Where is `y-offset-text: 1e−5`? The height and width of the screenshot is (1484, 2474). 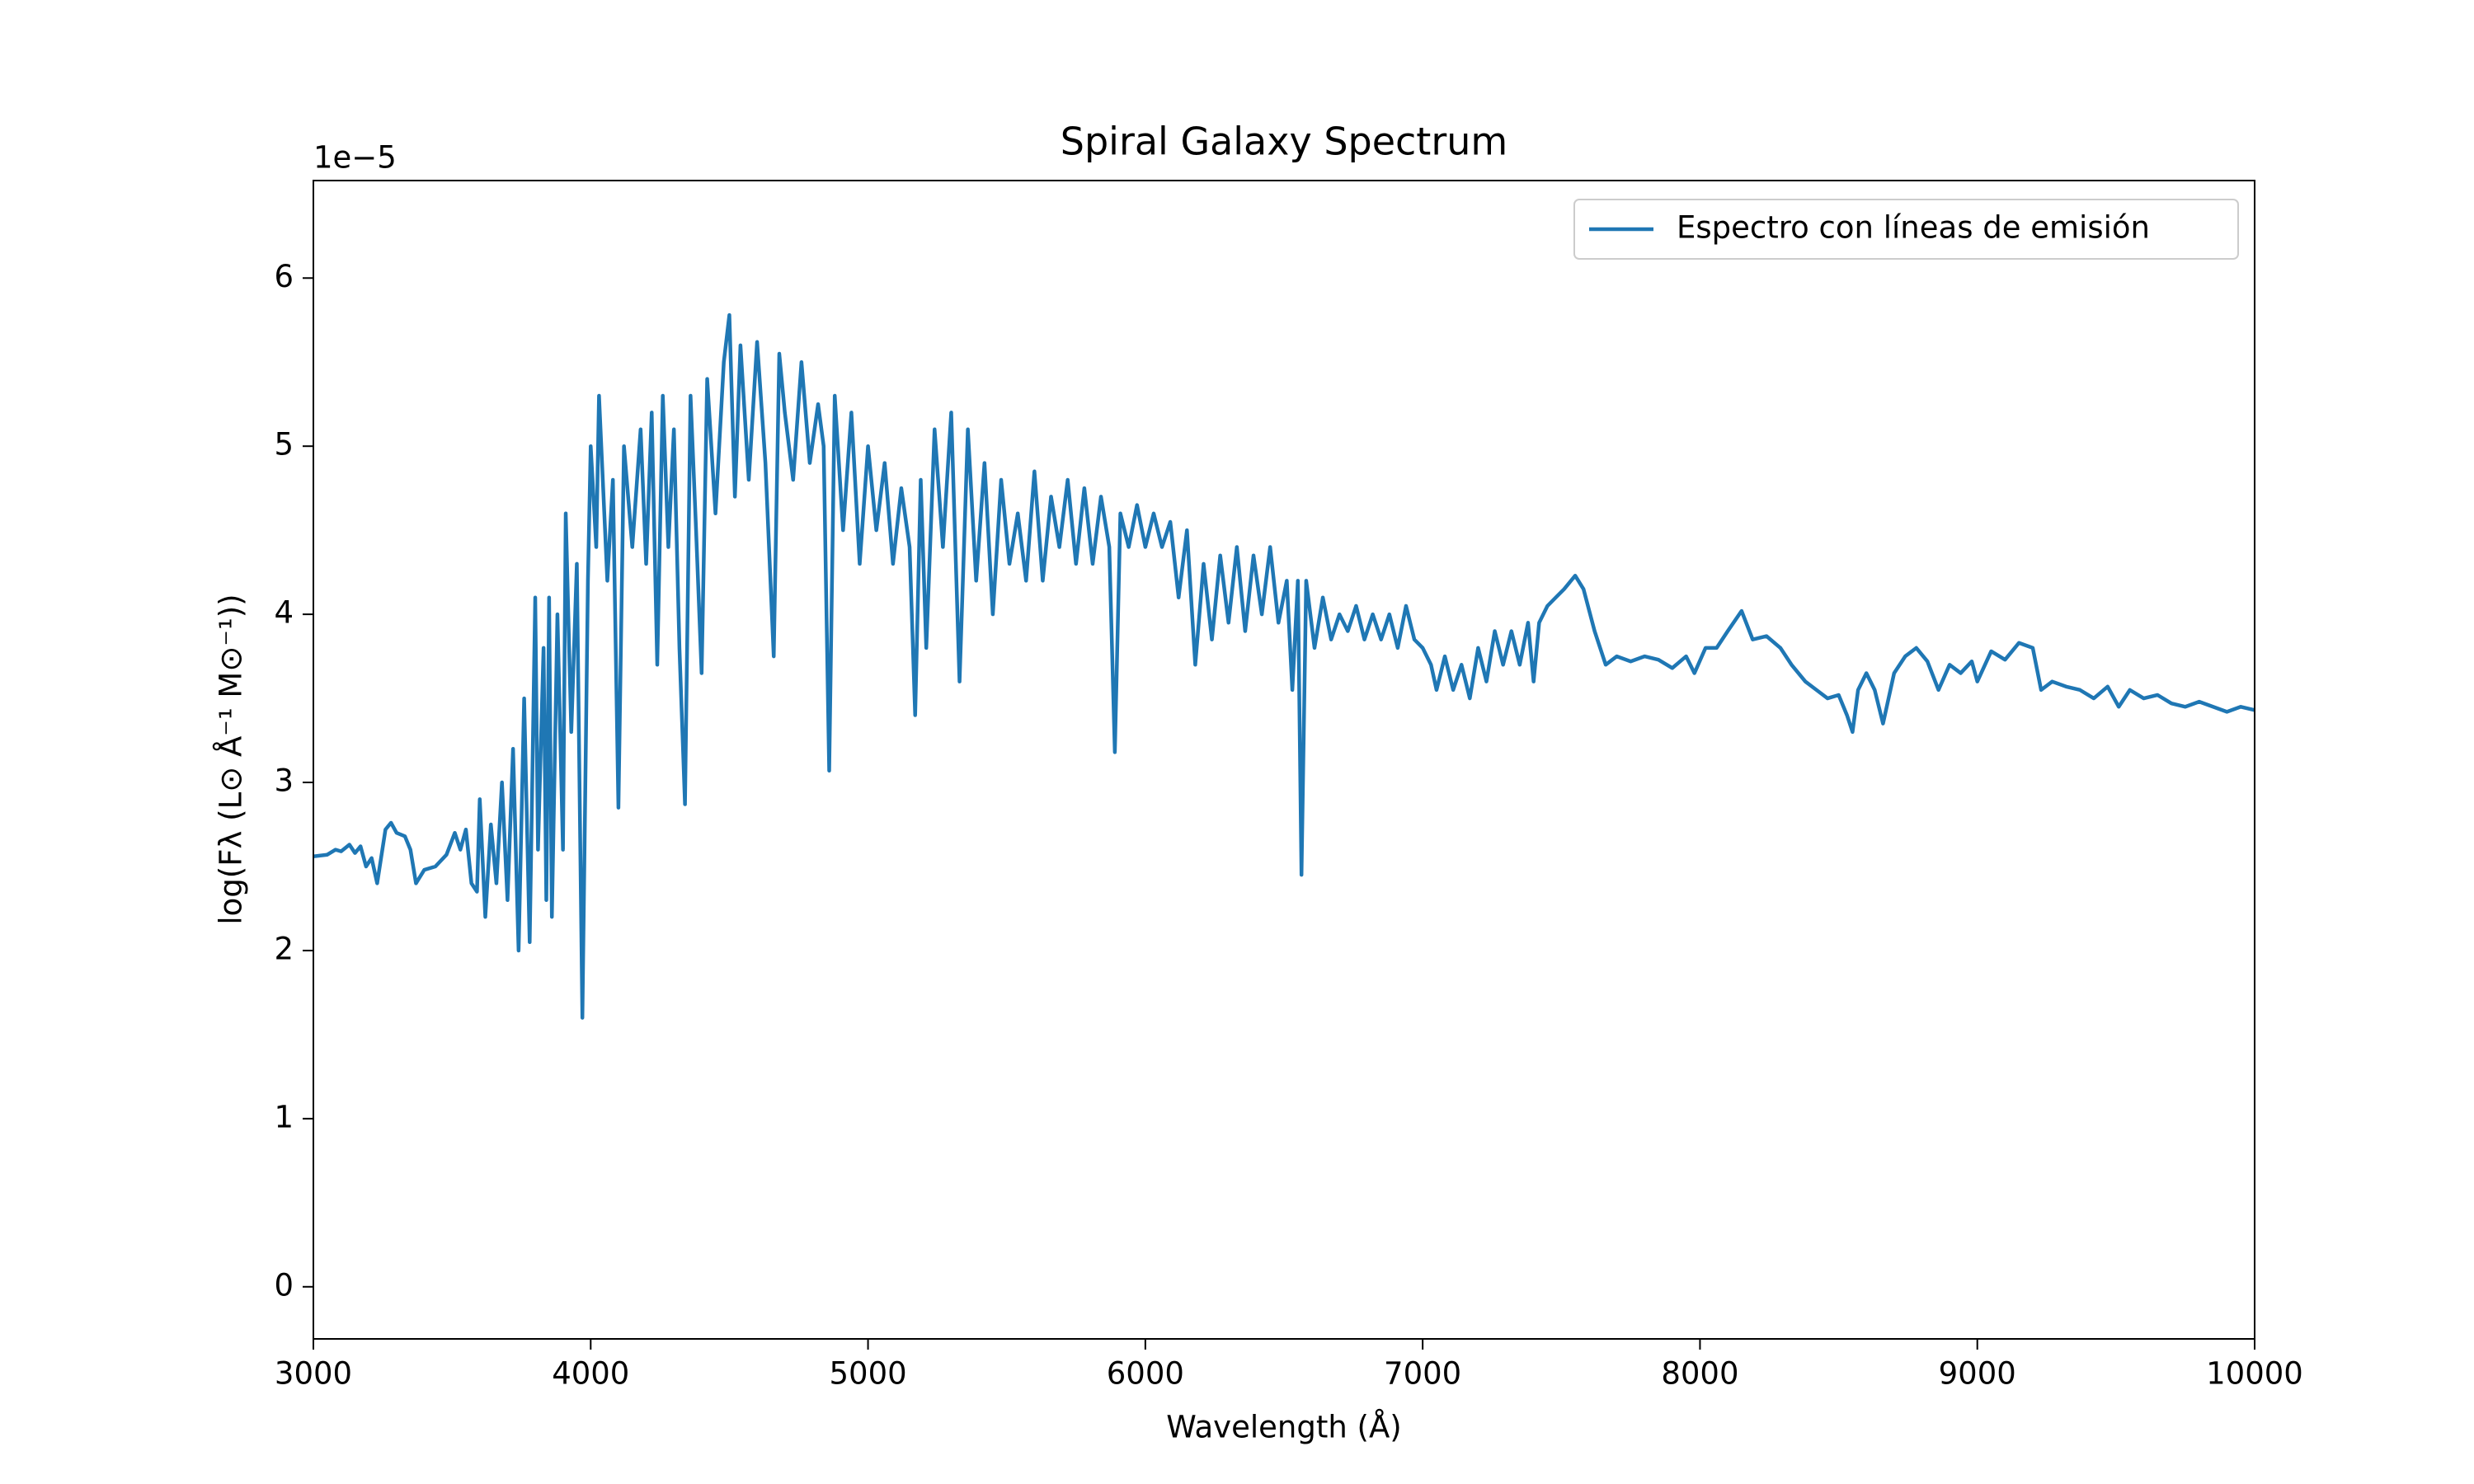 y-offset-text: 1e−5 is located at coordinates (355, 158).